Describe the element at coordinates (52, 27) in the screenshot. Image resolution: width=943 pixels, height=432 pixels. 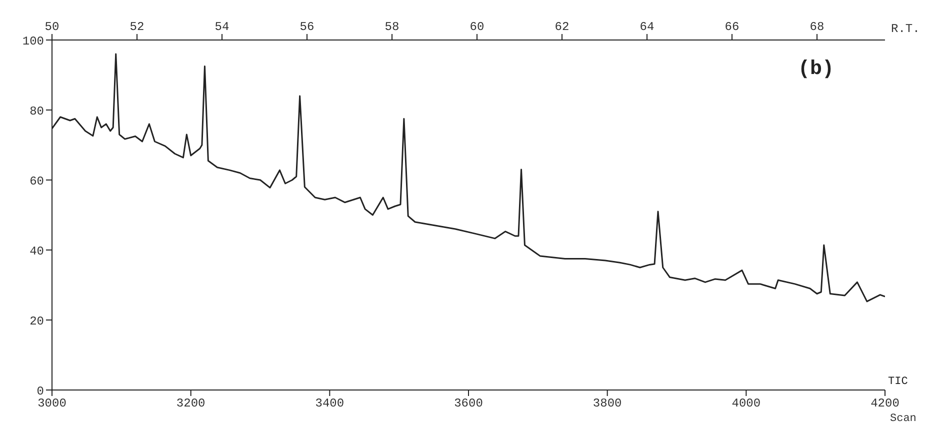
I see `x2-tick-label: 50` at that location.